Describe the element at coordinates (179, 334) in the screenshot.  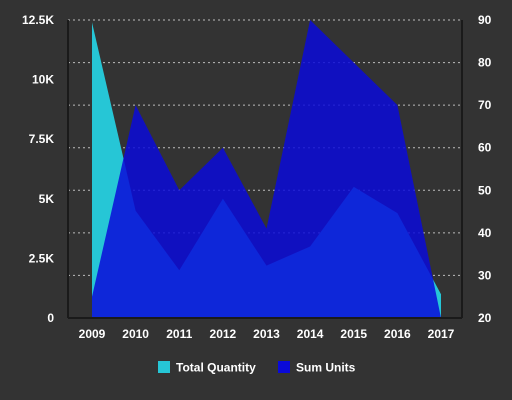
I see `x-tick-label: 2011` at that location.